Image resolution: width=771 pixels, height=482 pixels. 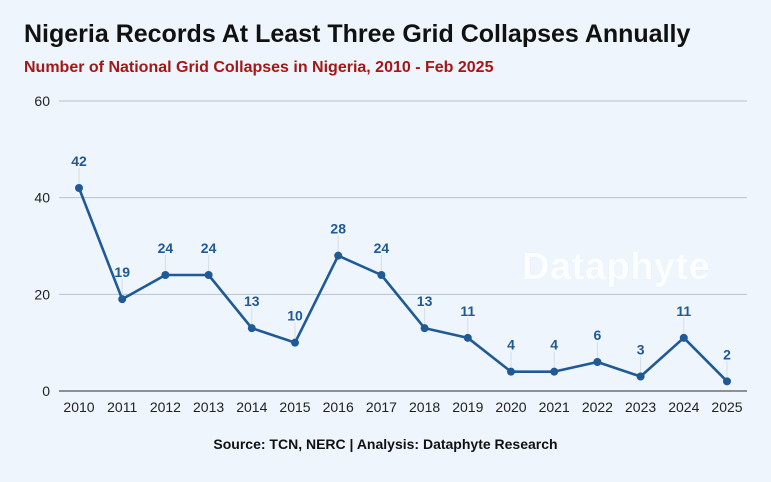 I want to click on y-tick-label: 20, so click(x=42, y=294).